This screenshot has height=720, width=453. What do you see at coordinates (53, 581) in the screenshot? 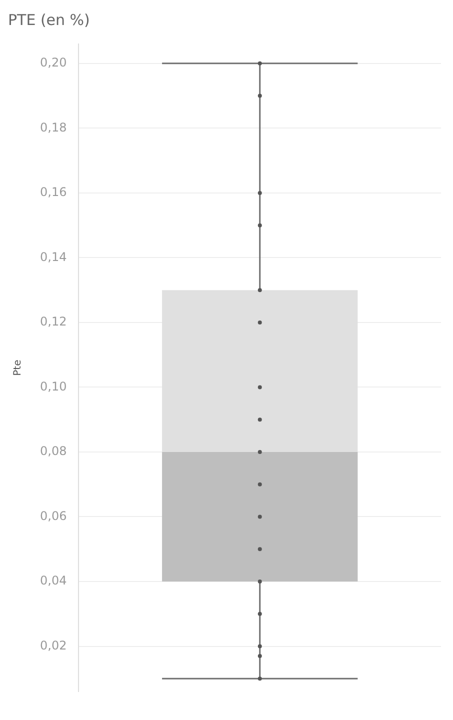
I see `y-tick-label: 0,04` at bounding box center [53, 581].